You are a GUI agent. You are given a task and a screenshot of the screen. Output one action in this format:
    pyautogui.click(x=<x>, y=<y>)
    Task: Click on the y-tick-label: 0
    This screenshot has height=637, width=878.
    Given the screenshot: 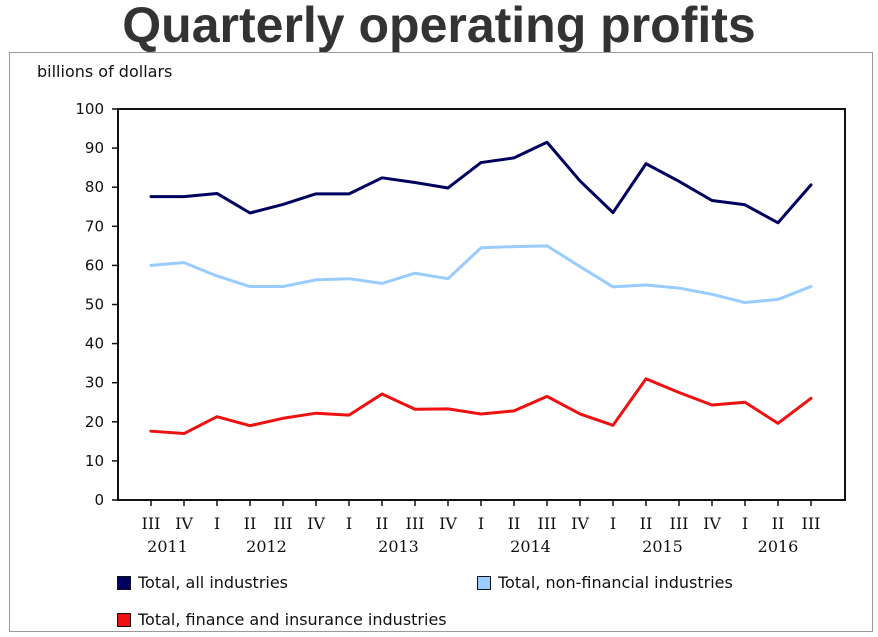 What is the action you would take?
    pyautogui.click(x=99, y=500)
    